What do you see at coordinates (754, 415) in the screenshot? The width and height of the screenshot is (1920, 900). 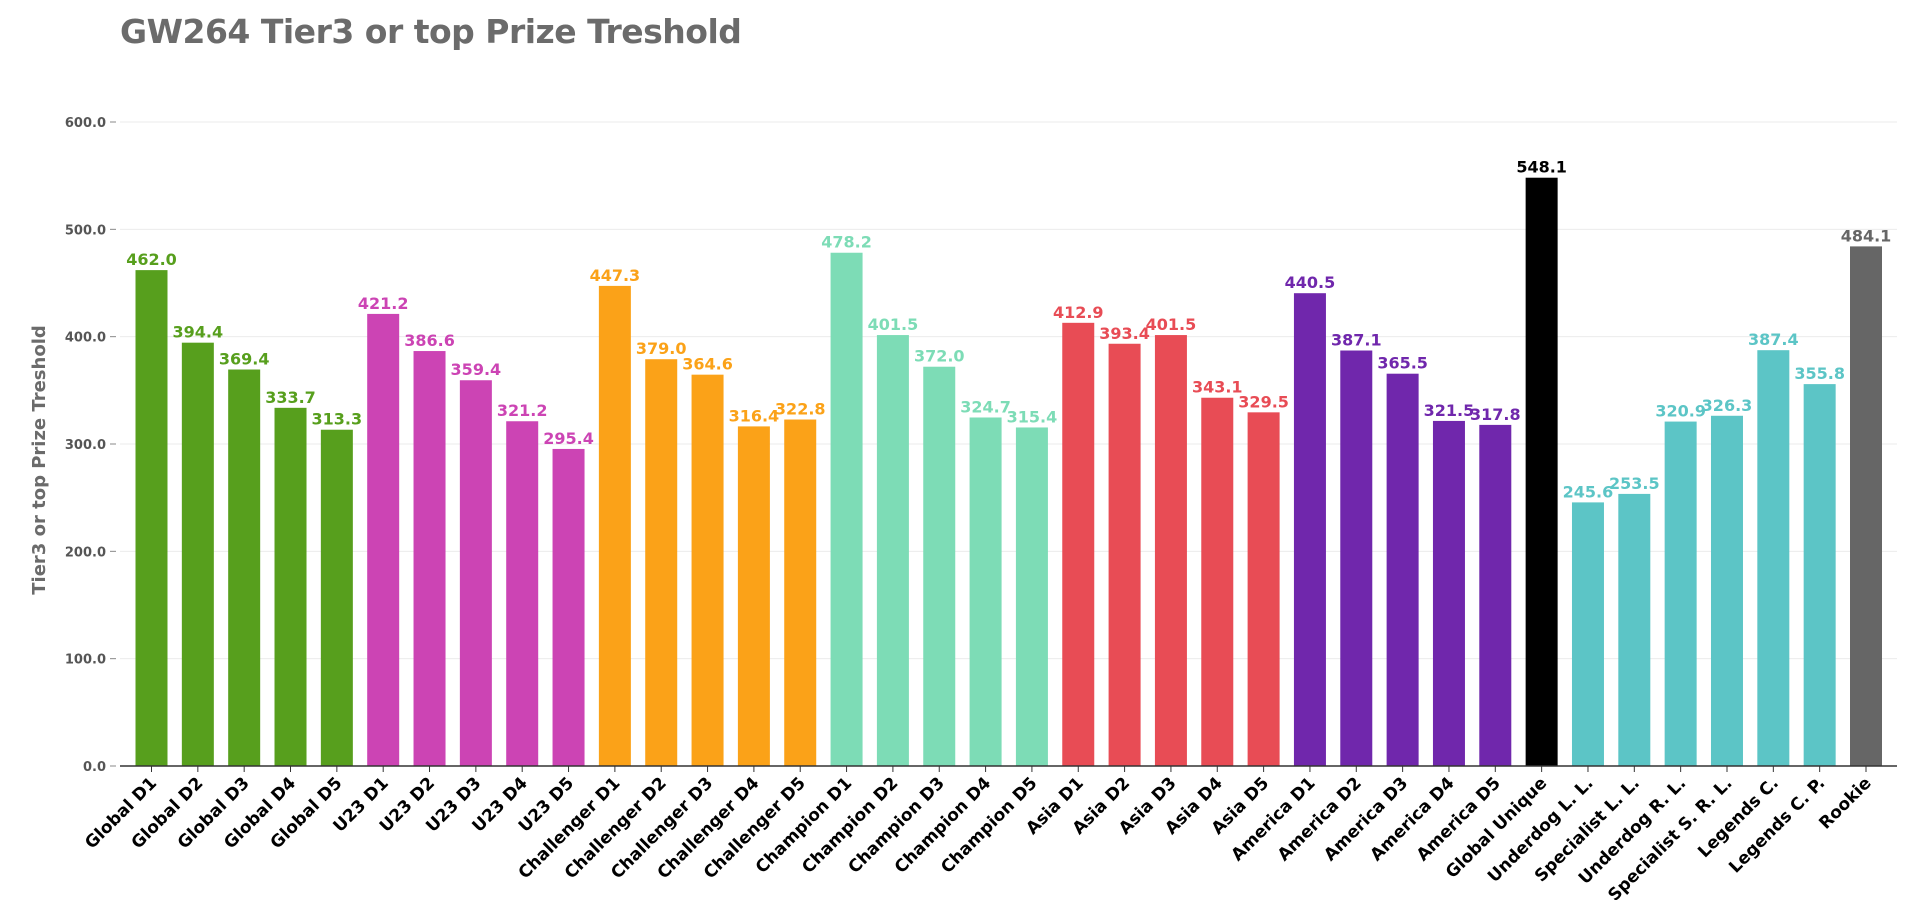 I see `value-label: 316.4` at bounding box center [754, 415].